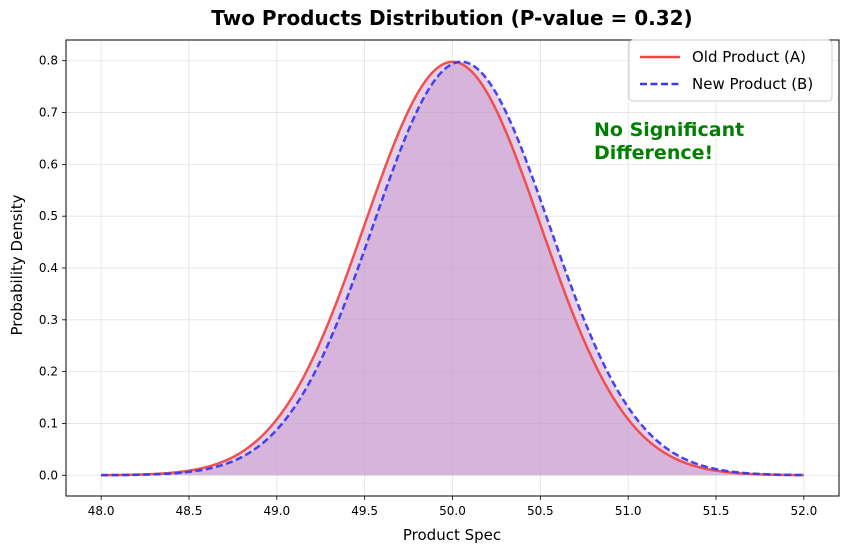  I want to click on legend: Old Product (A) New Product (B), so click(730, 70).